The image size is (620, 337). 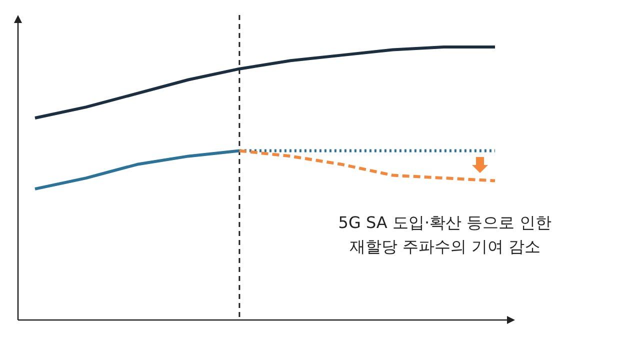 What do you see at coordinates (445, 234) in the screenshot?
I see `annotation: 5G SA 도입·확산 등으로 인한 재할당 주파수의 기여 감소` at bounding box center [445, 234].